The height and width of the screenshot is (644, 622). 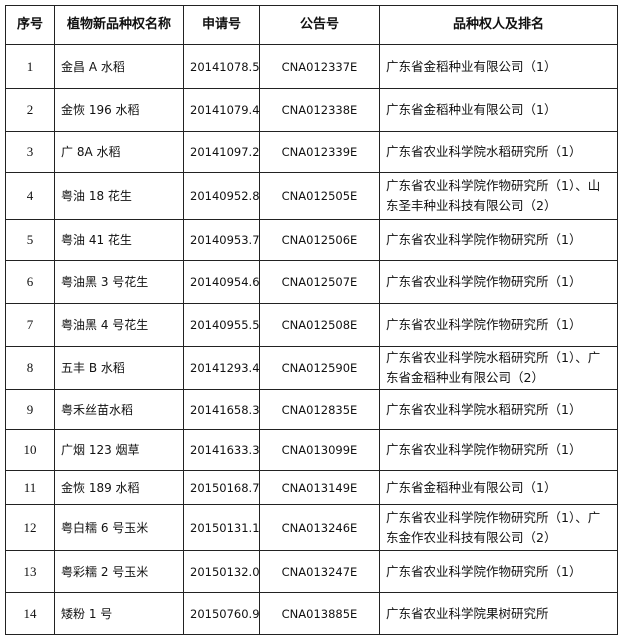 What do you see at coordinates (221, 25) in the screenshot?
I see `header-application-no: 申请号` at bounding box center [221, 25].